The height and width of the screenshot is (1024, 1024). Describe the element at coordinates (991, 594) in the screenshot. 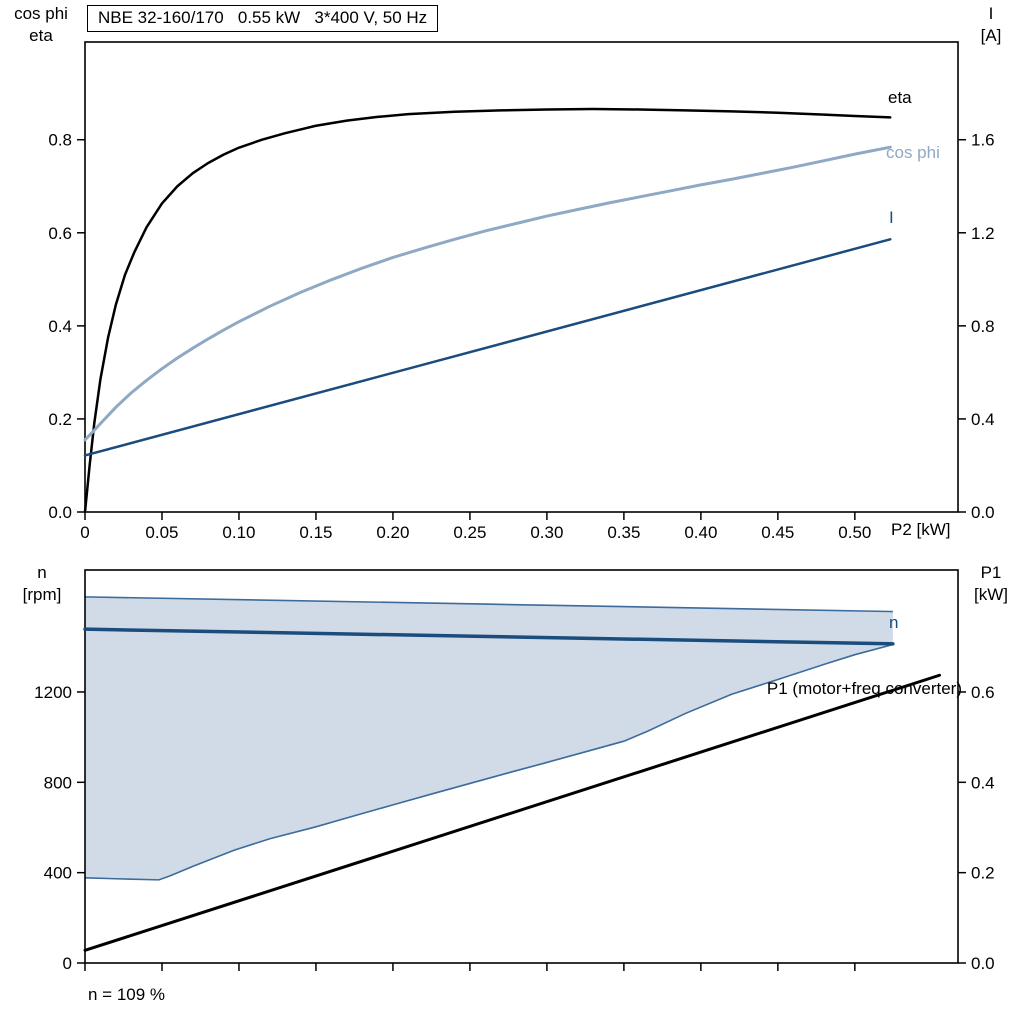

I see `axis-label-p1-unit: [kW]` at that location.